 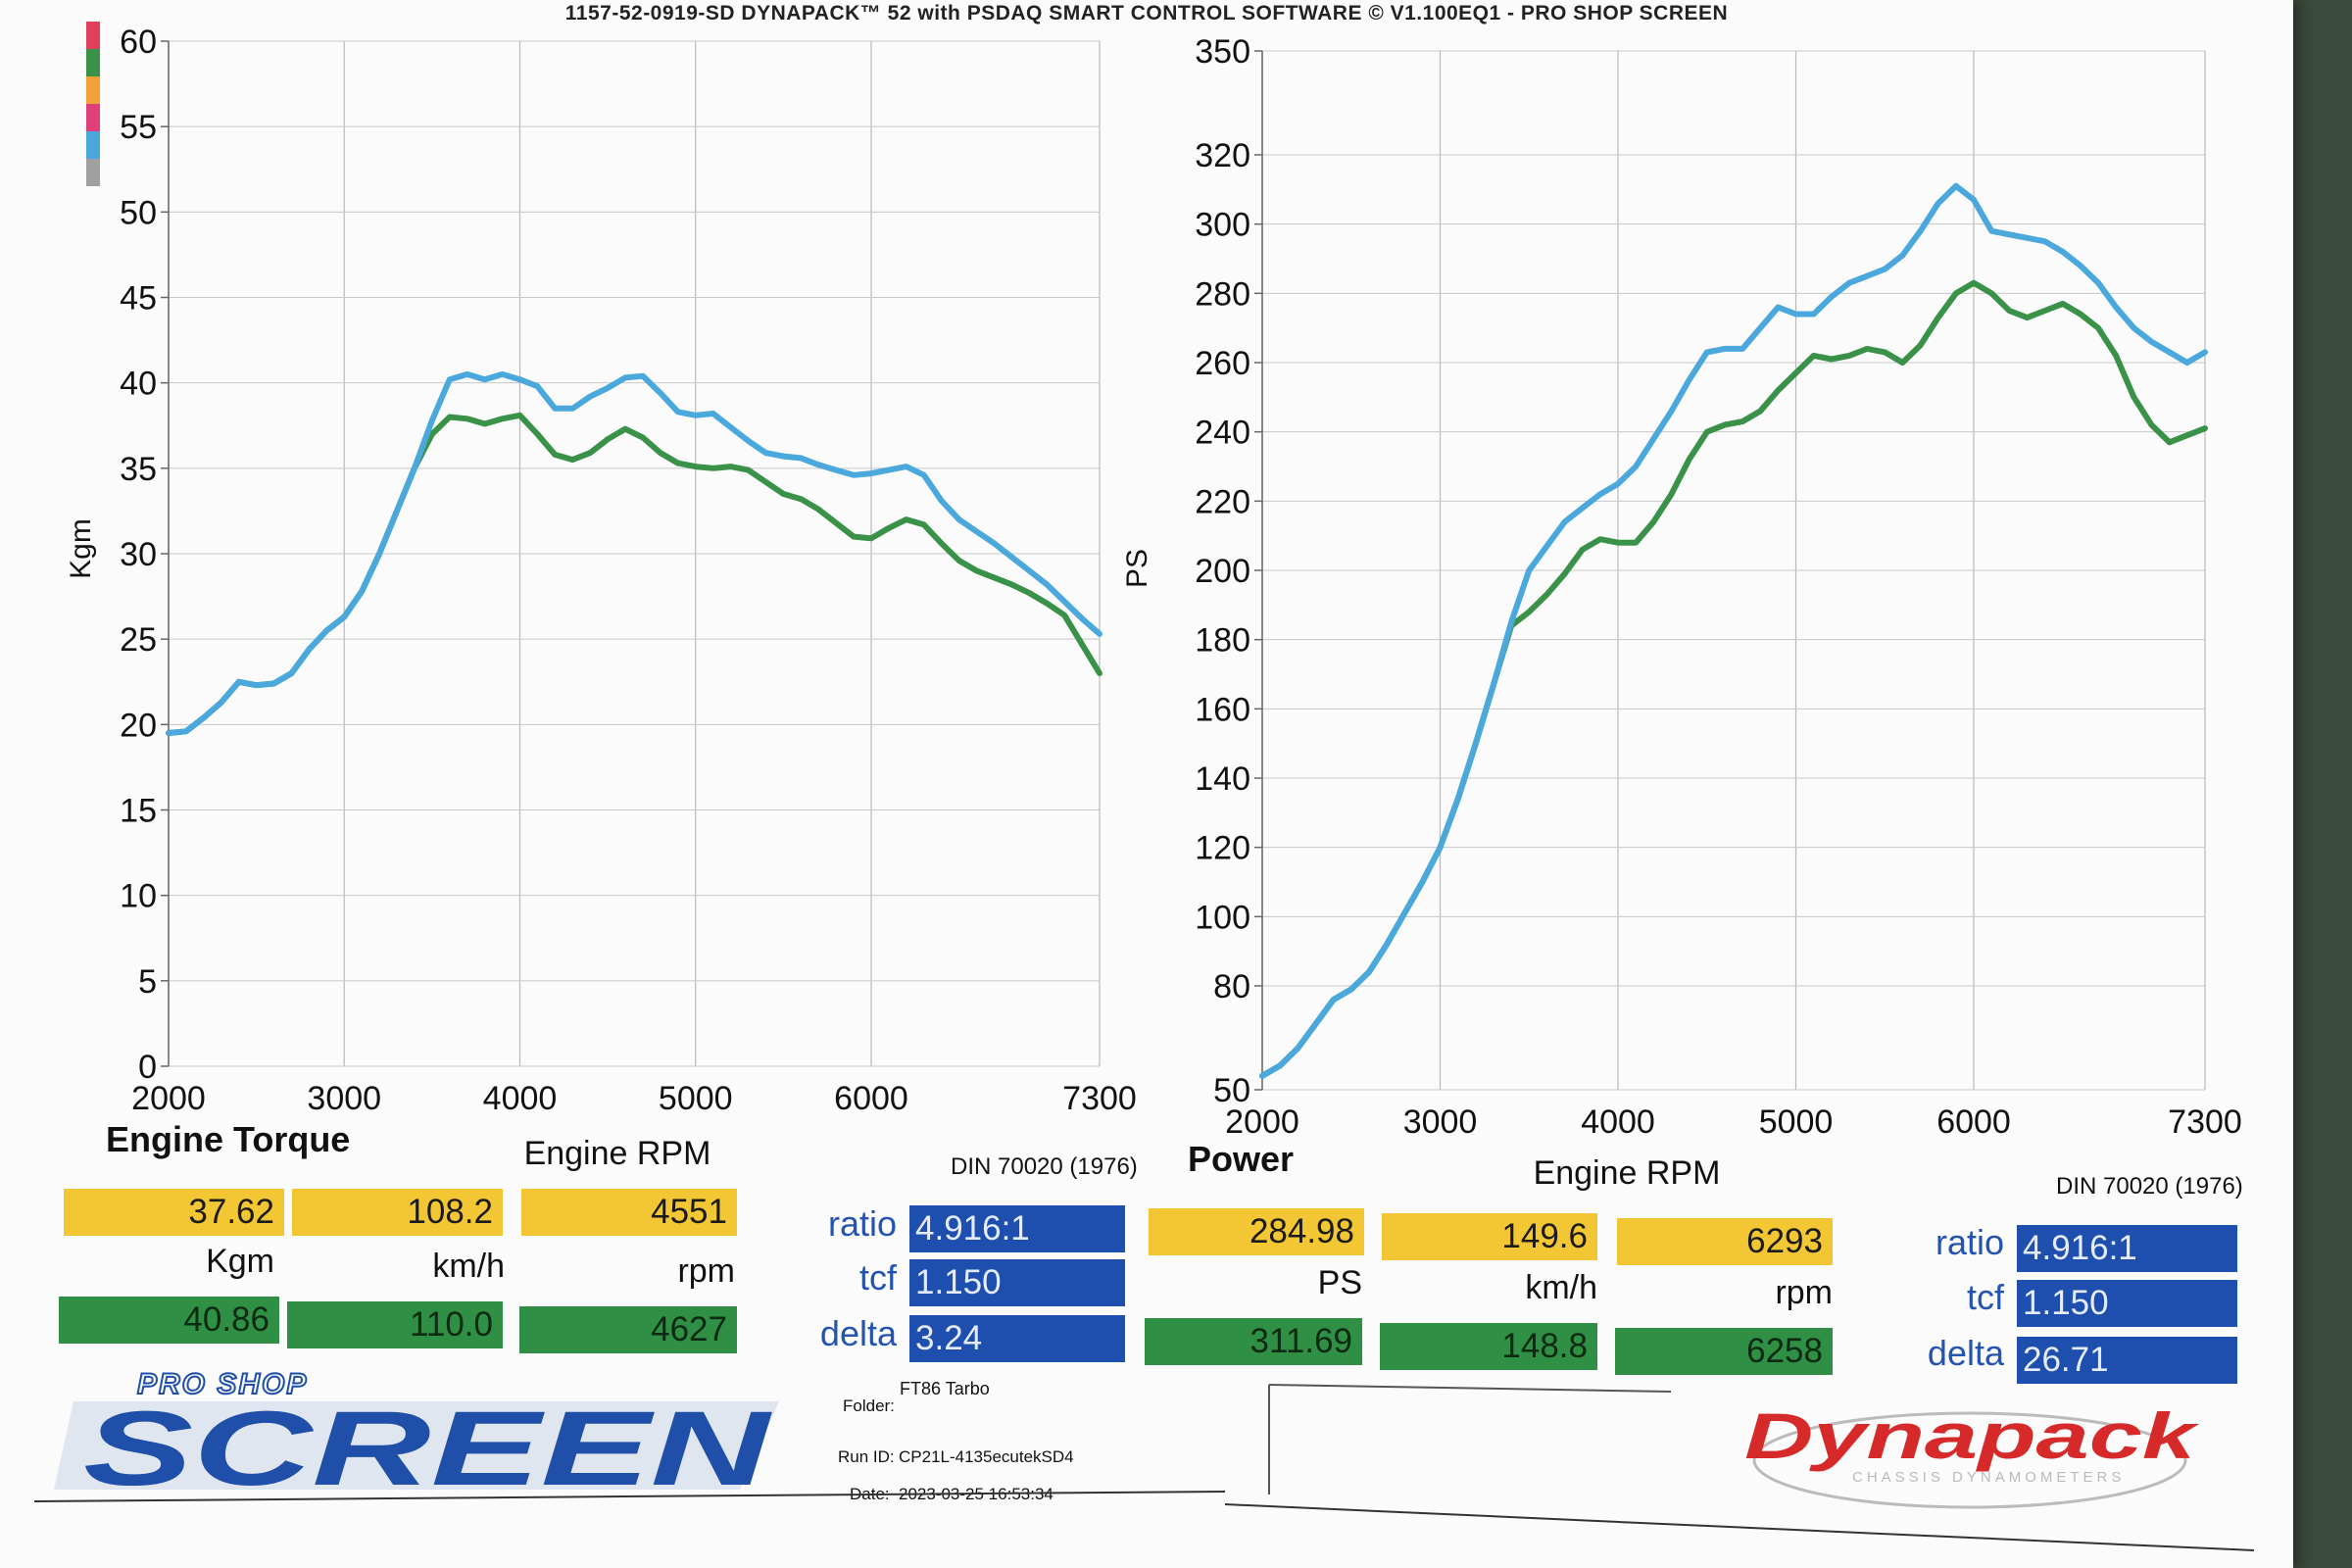 I want to click on y-tick-label: 20, so click(x=138, y=725).